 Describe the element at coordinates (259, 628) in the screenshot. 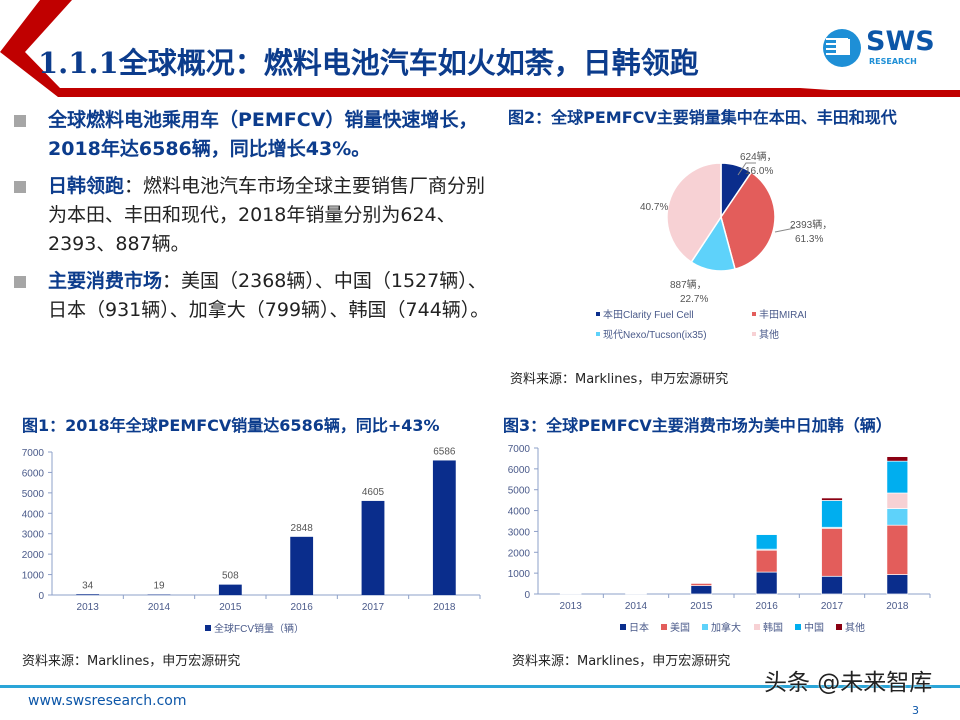

I see `legend-label: 全球FCV销量（辆）` at that location.